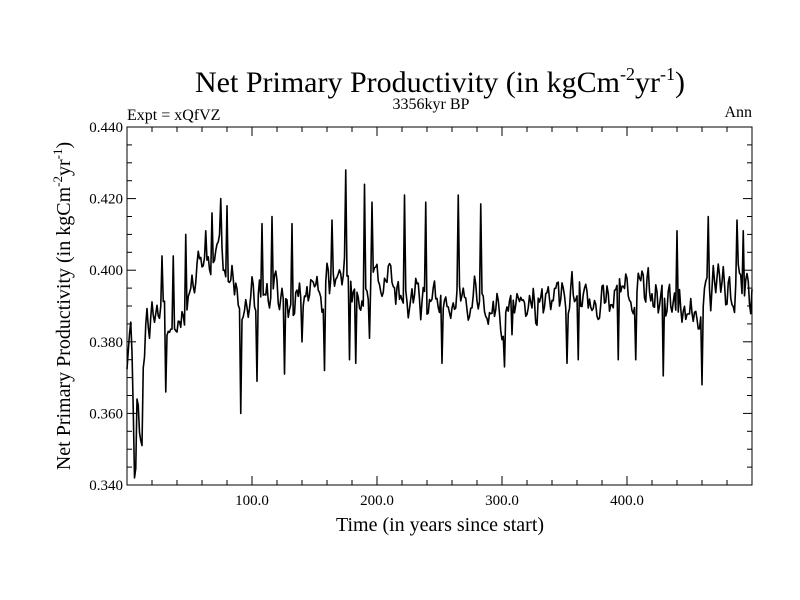 The height and width of the screenshot is (600, 800). Describe the element at coordinates (627, 501) in the screenshot. I see `x-tick-label: 400.0` at that location.